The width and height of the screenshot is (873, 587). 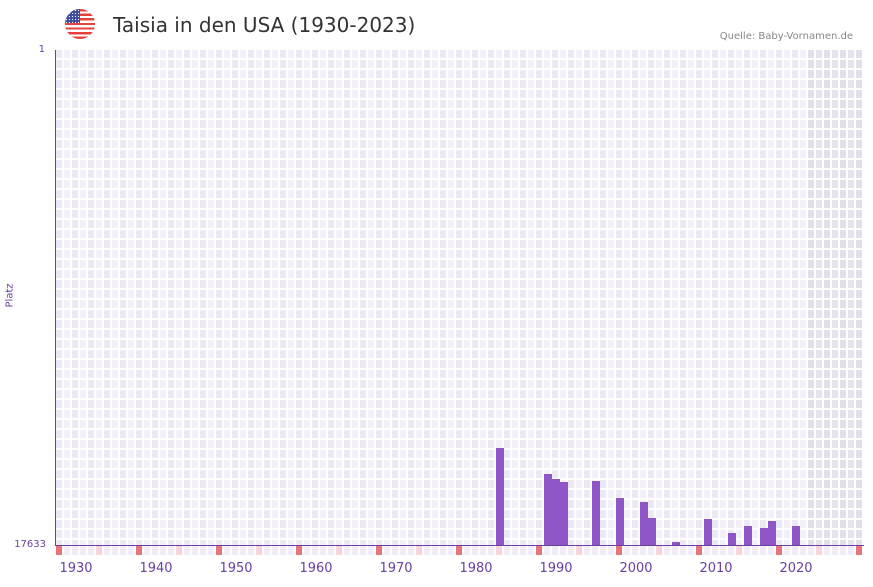 What do you see at coordinates (316, 568) in the screenshot?
I see `x-tick-label: 1960` at bounding box center [316, 568].